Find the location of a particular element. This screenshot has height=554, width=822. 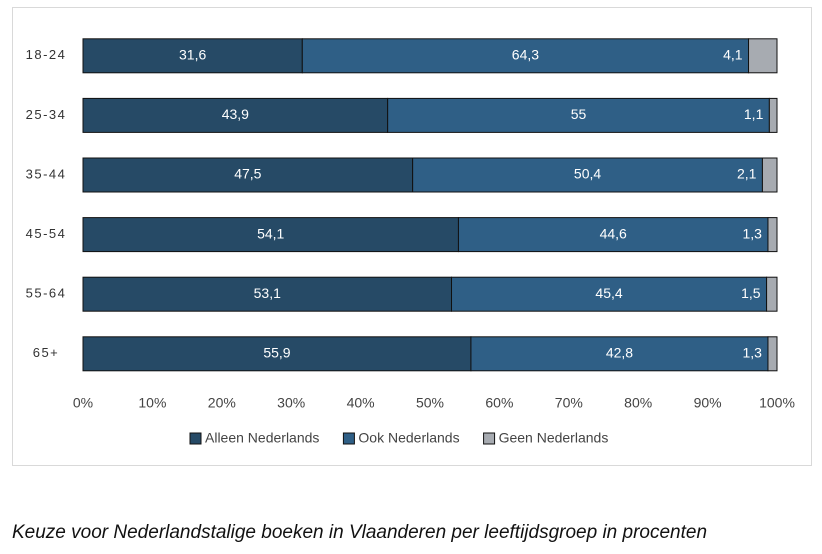

x-tick-label: 90% is located at coordinates (708, 403).